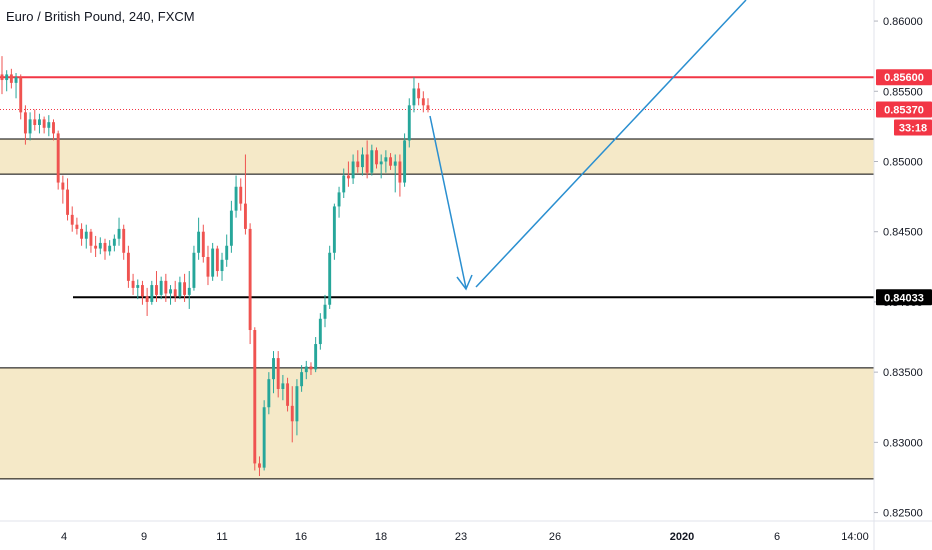 This screenshot has width=932, height=550. Describe the element at coordinates (448, 202) in the screenshot. I see `down-arrow` at that location.